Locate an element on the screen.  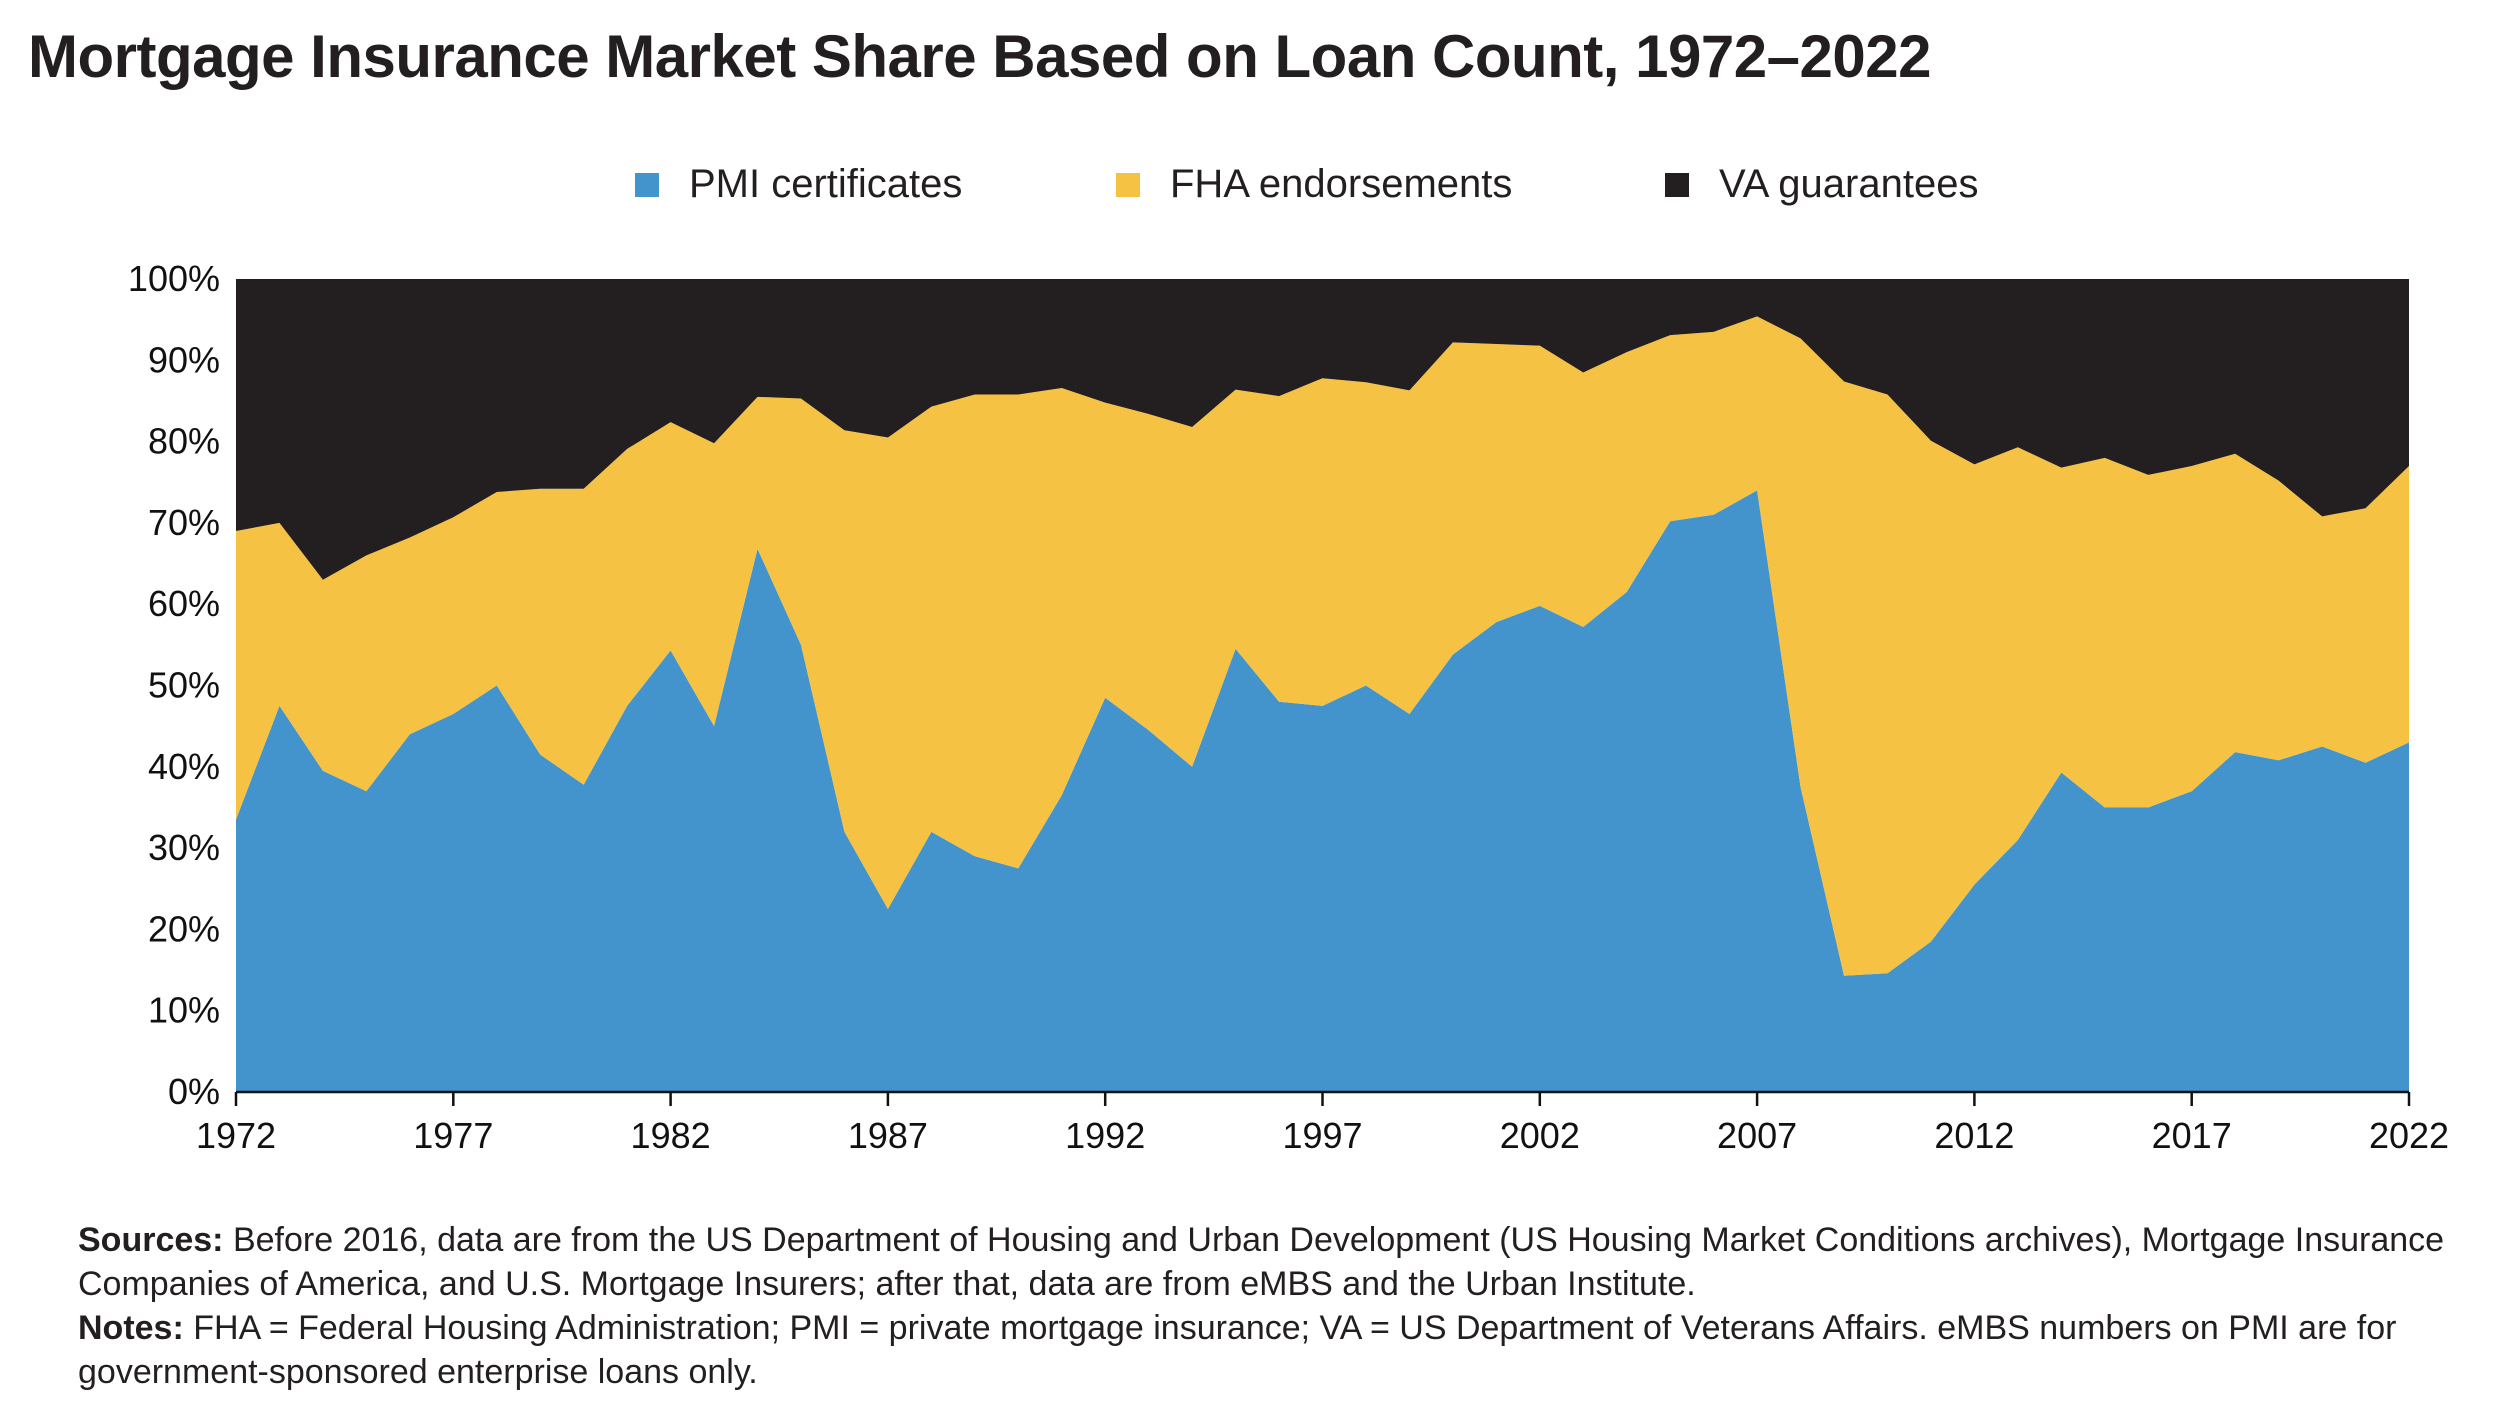
x-tick-label: 1977 is located at coordinates (453, 1135).